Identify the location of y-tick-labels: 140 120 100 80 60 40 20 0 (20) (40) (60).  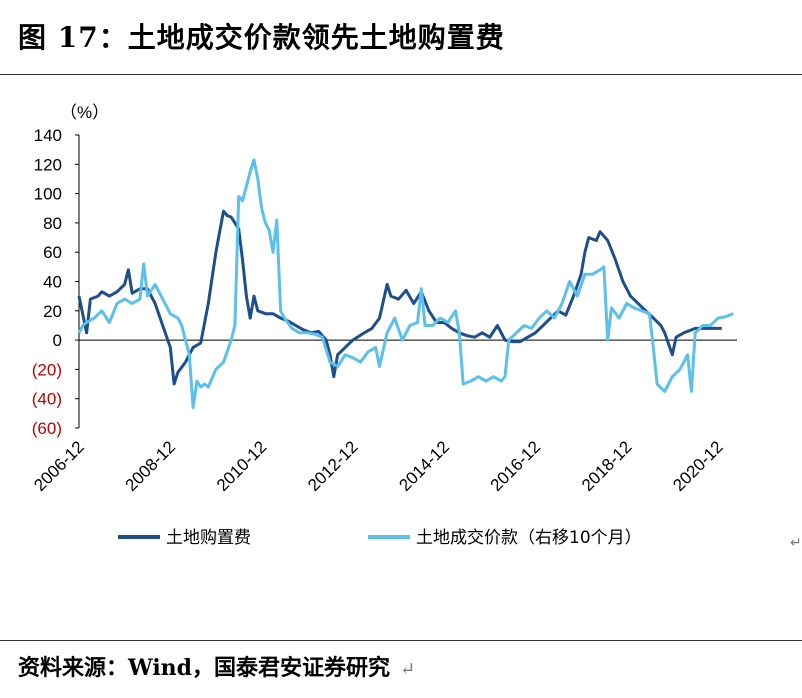
(55, 282).